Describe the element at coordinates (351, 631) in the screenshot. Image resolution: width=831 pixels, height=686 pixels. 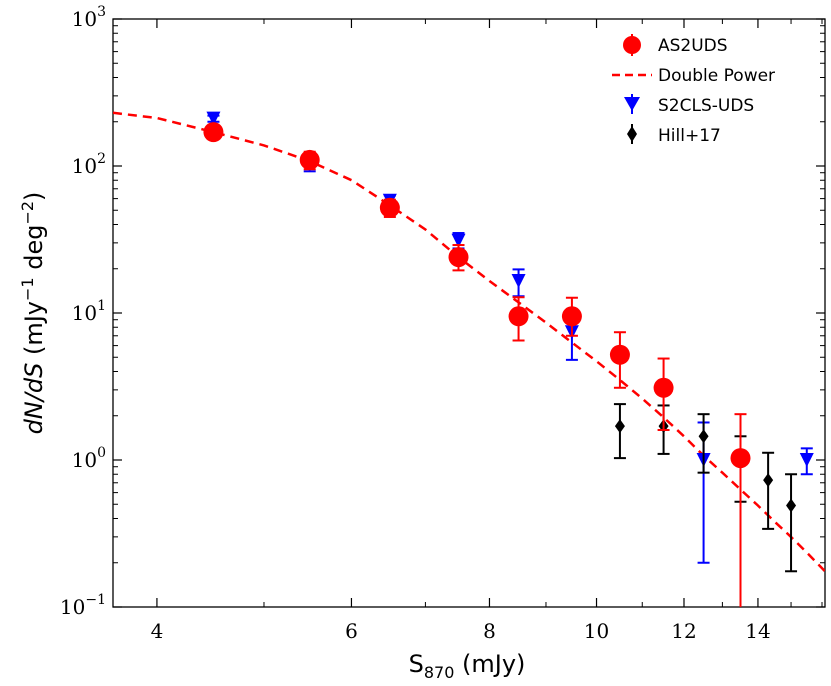
I see `x-tick-label: 6` at that location.